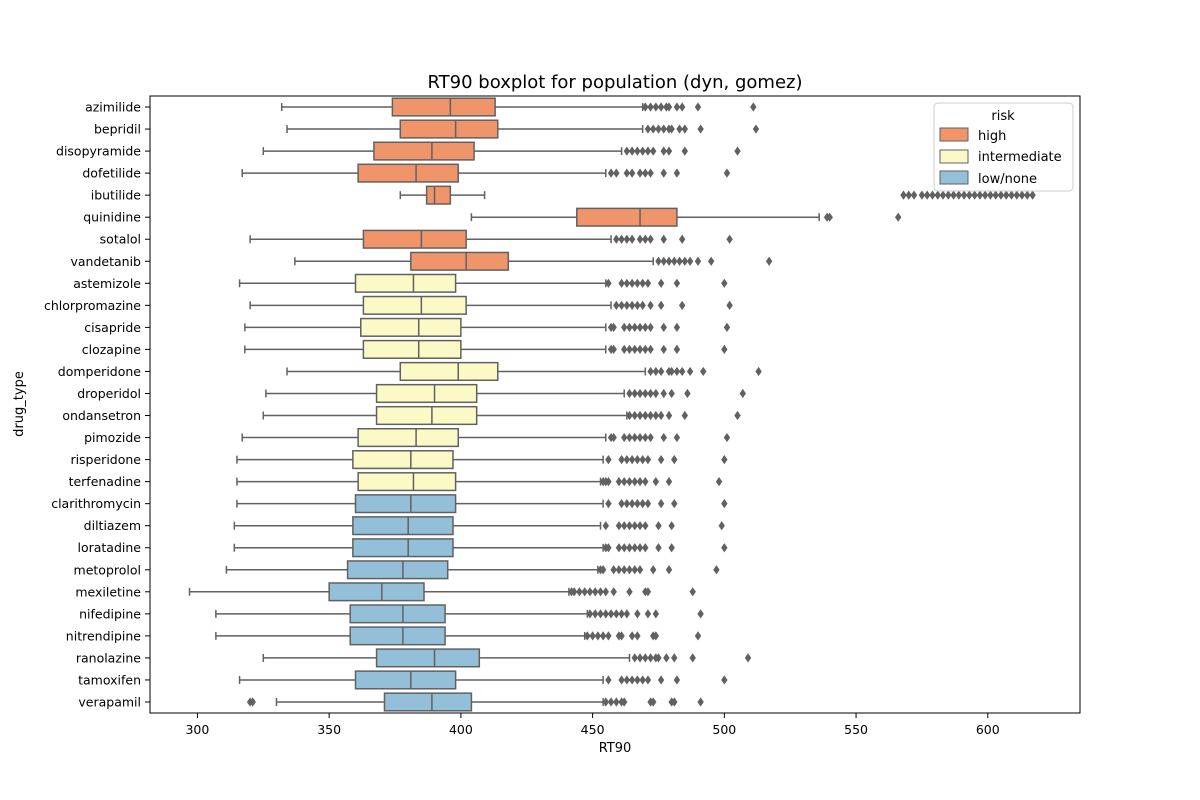 The height and width of the screenshot is (800, 1200). I want to click on x-tick-label: 350, so click(329, 729).